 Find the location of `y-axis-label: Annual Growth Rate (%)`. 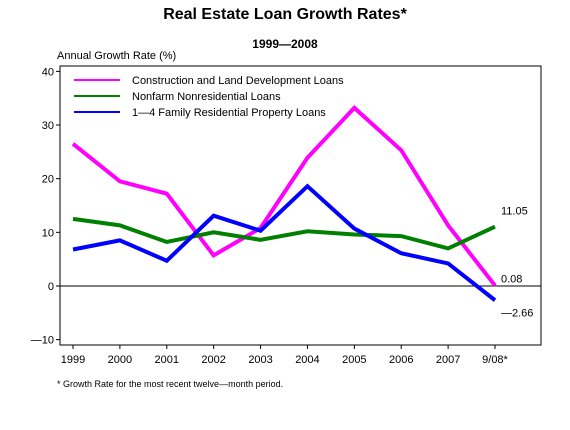

y-axis-label: Annual Growth Rate (%) is located at coordinates (117, 56).